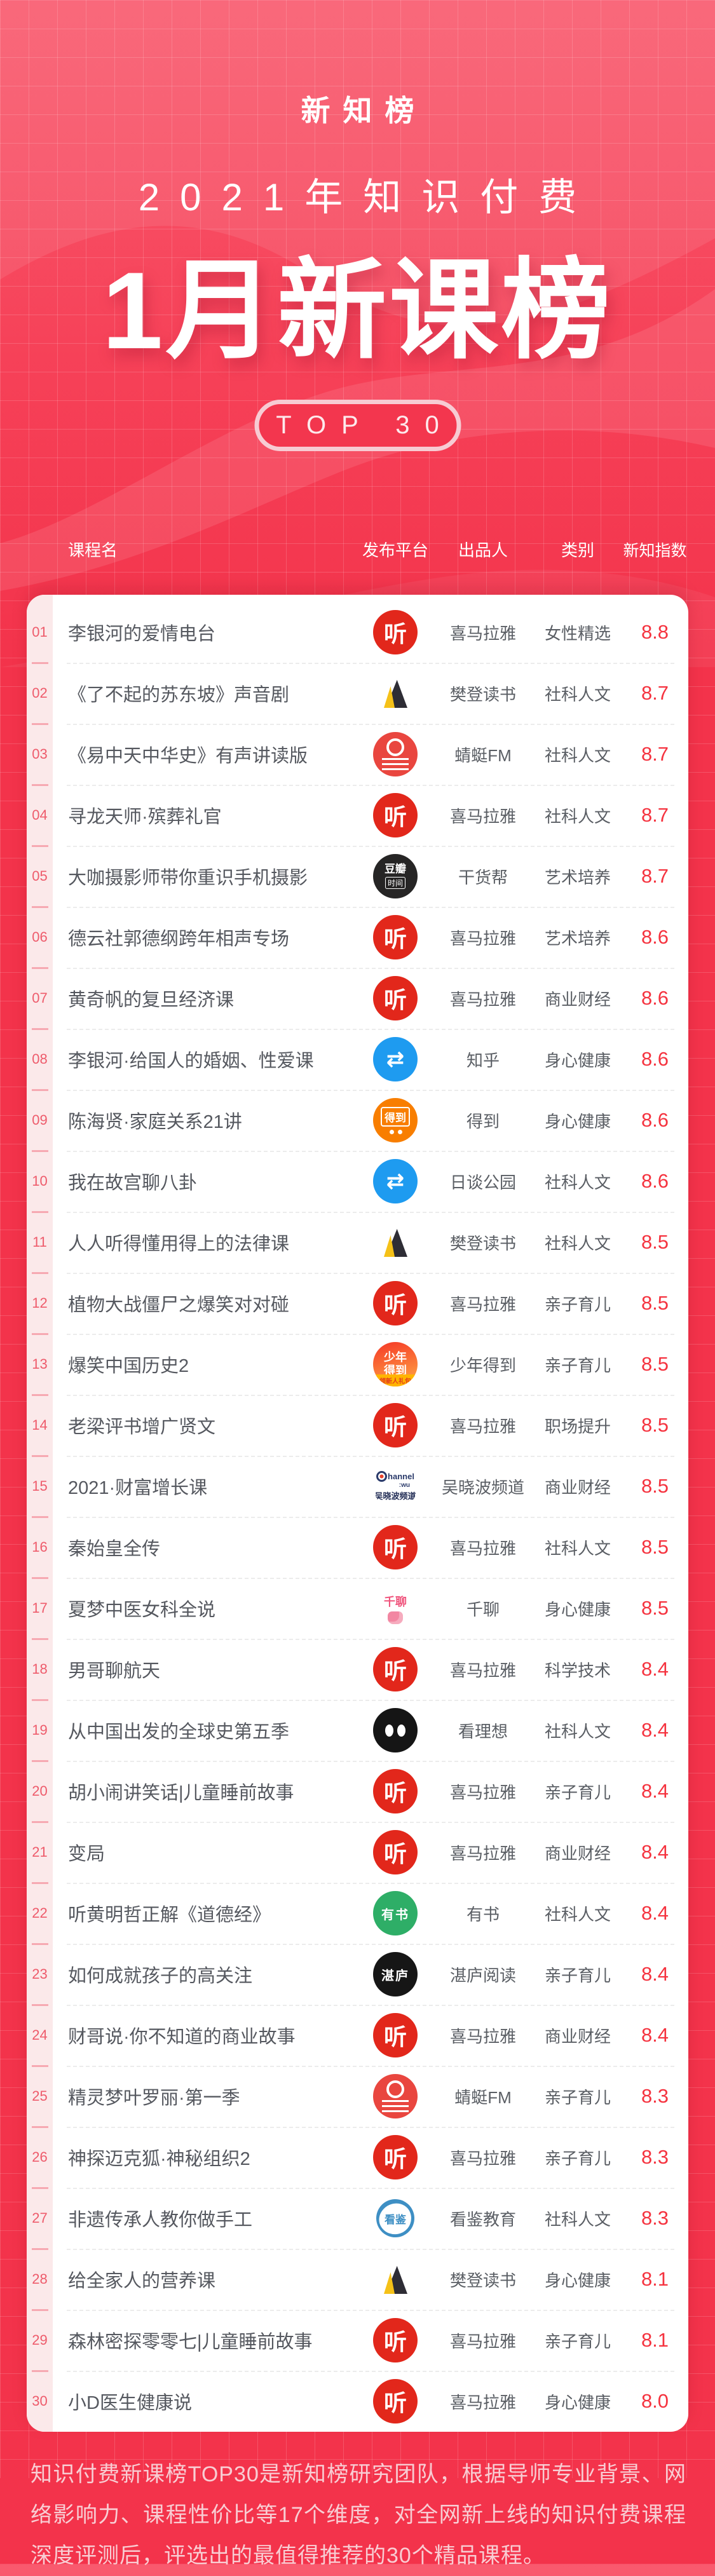 This screenshot has height=2576, width=715. What do you see at coordinates (395, 1181) in the screenshot?
I see `platform-icon-zhihu: ⇄` at bounding box center [395, 1181].